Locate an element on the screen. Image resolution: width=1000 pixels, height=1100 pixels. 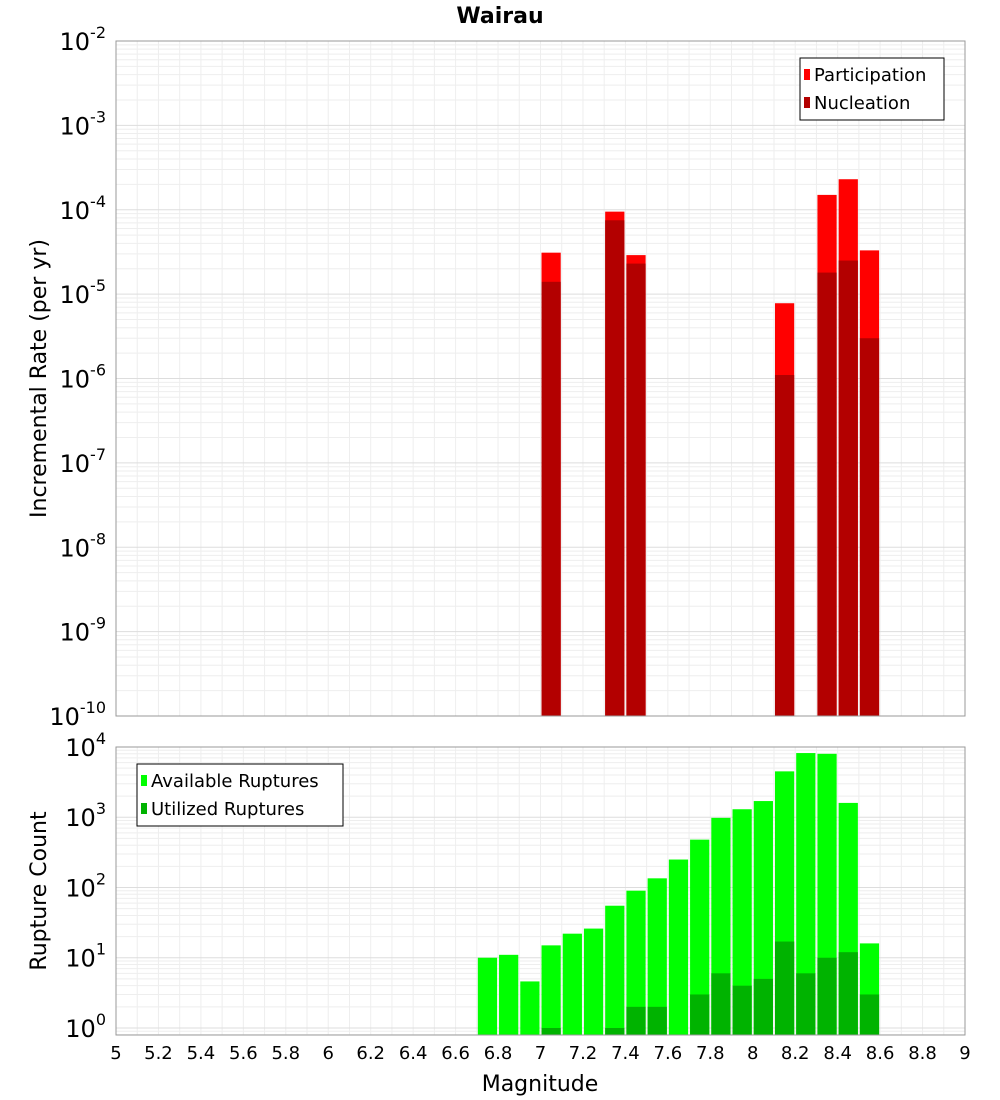
chart-title: Wairau is located at coordinates (499, 16).